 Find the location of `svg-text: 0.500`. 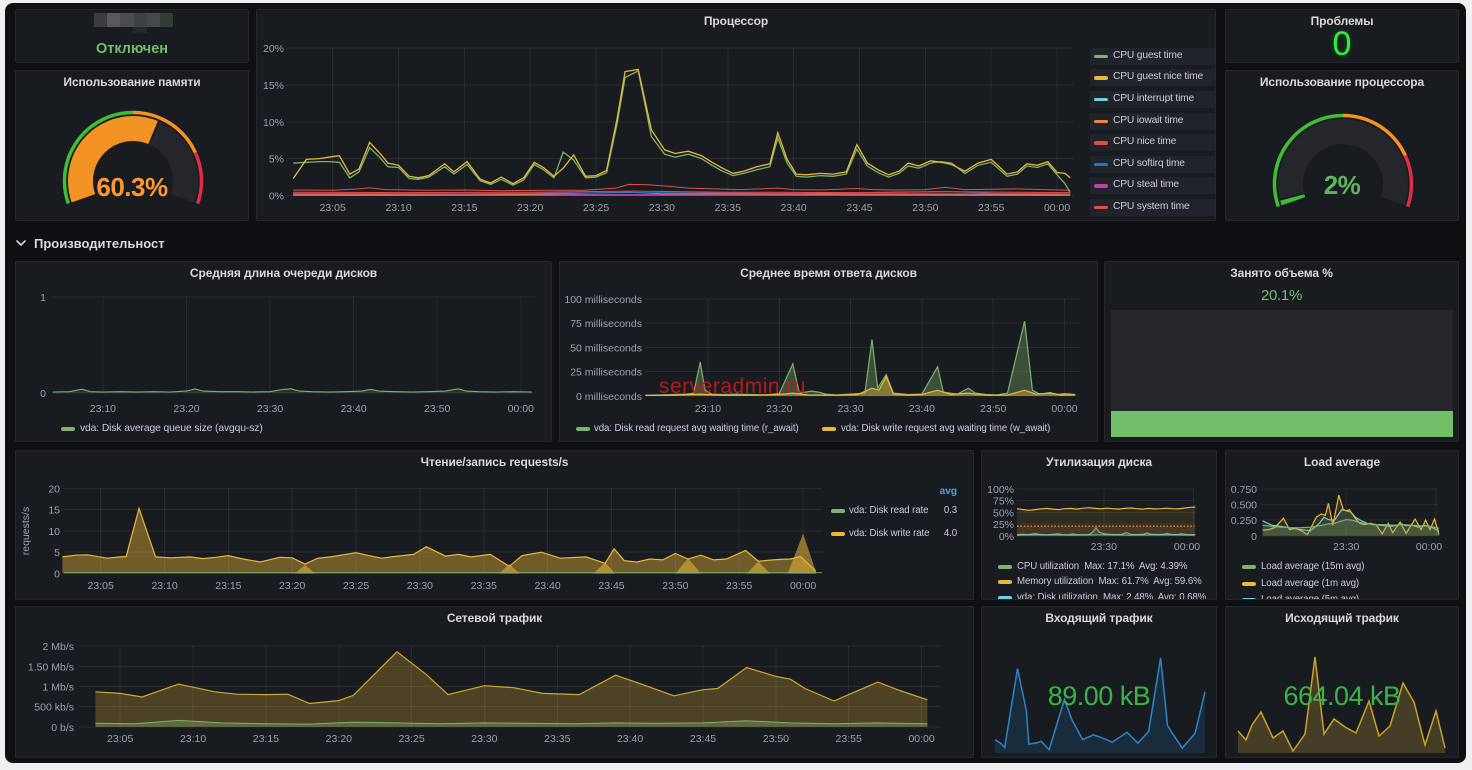

svg-text: 0.500 is located at coordinates (1244, 506).